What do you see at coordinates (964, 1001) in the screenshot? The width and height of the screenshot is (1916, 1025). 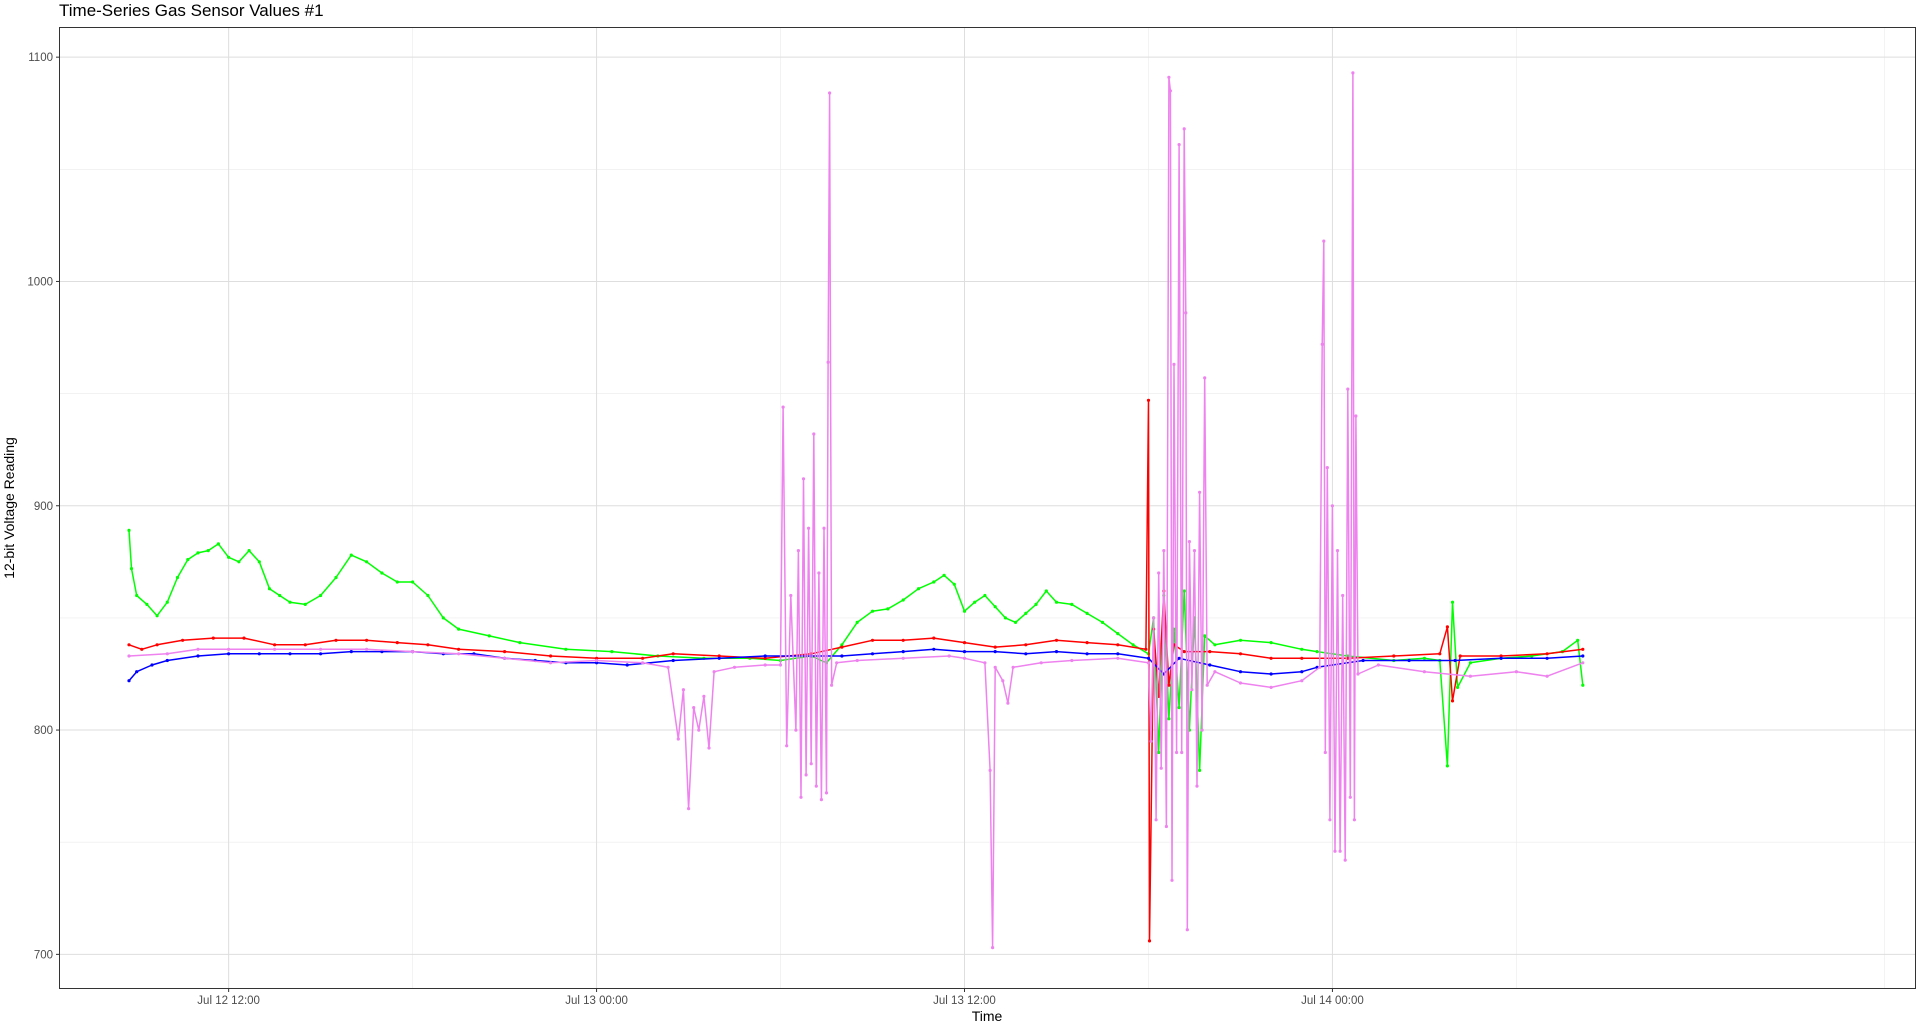 I see `x-tick-label: Jul 13 12:00` at bounding box center [964, 1001].